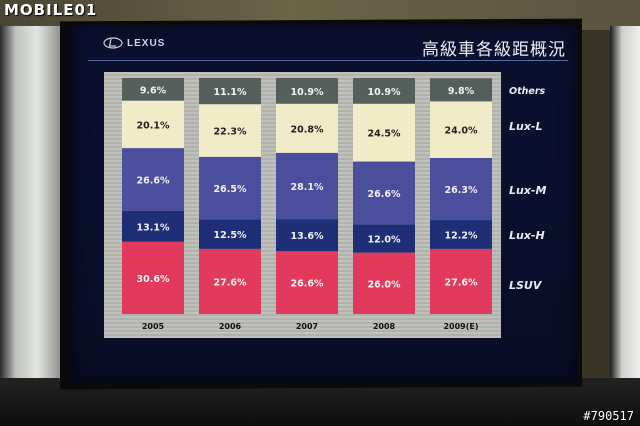 The image size is (640, 426). Describe the element at coordinates (608, 416) in the screenshot. I see `photo-id: #790517` at that location.